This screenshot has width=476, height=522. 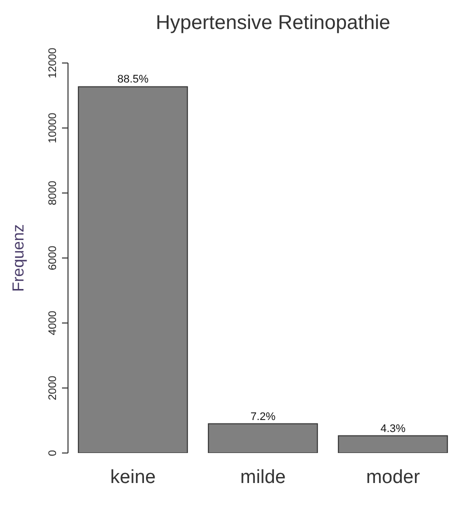 What do you see at coordinates (53, 193) in the screenshot?
I see `y-tick-label: 8000` at bounding box center [53, 193].